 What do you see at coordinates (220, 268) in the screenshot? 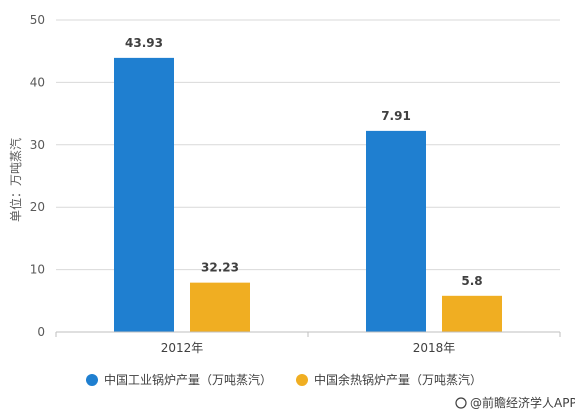
I see `data-label: 32.23` at bounding box center [220, 268].